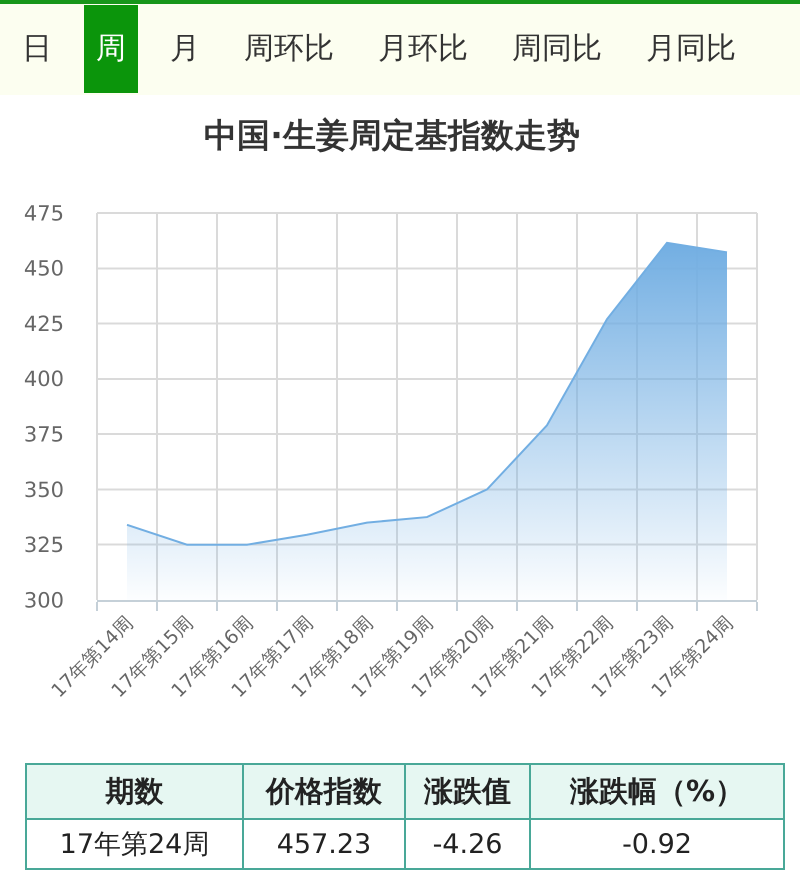 This screenshot has height=885, width=800. I want to click on text: -4.26, so click(467, 844).